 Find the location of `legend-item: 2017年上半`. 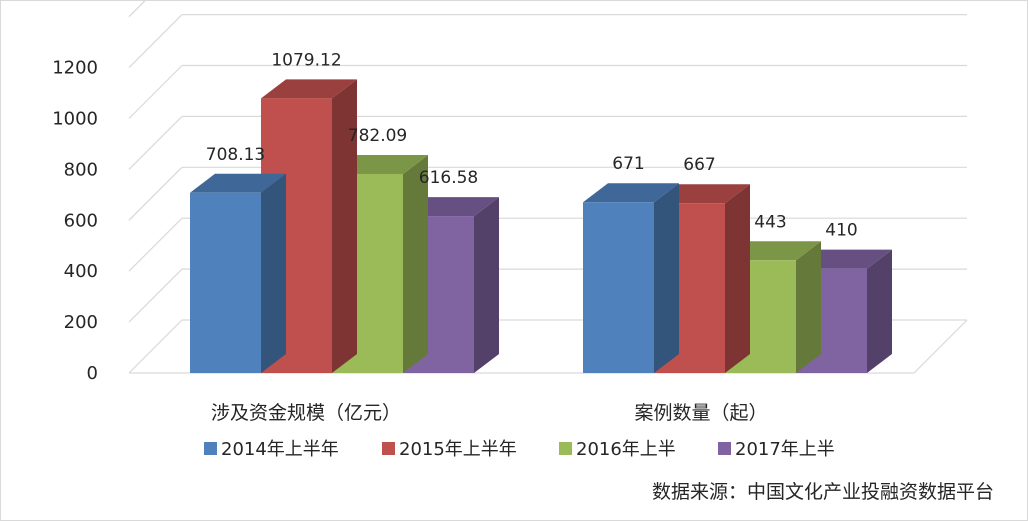

legend-item: 2017年上半 is located at coordinates (776, 449).